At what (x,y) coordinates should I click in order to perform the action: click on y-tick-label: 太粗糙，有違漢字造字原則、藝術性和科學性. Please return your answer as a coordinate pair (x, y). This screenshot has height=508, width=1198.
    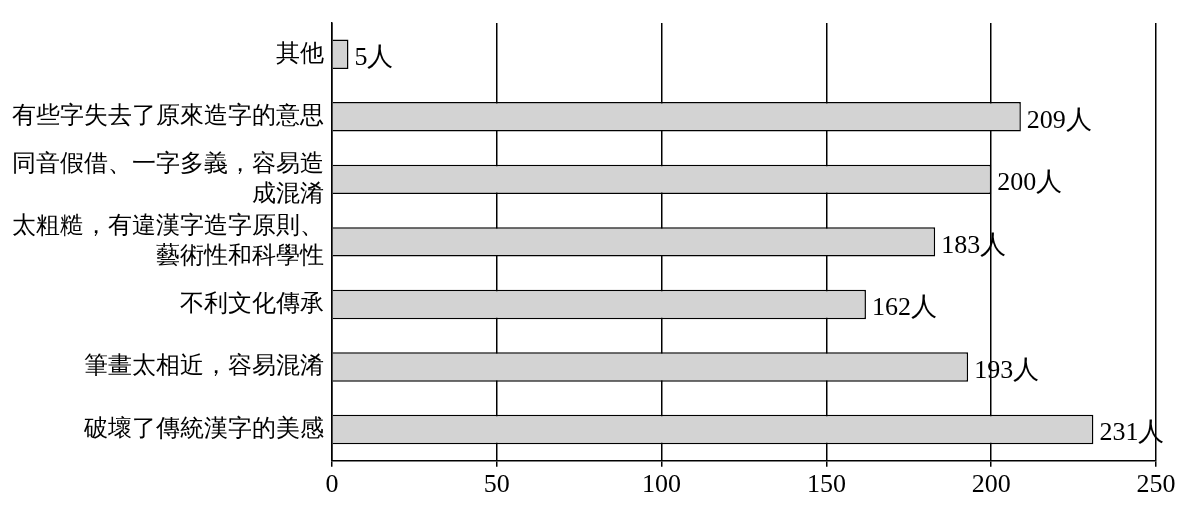
    Looking at the image, I should click on (168, 240).